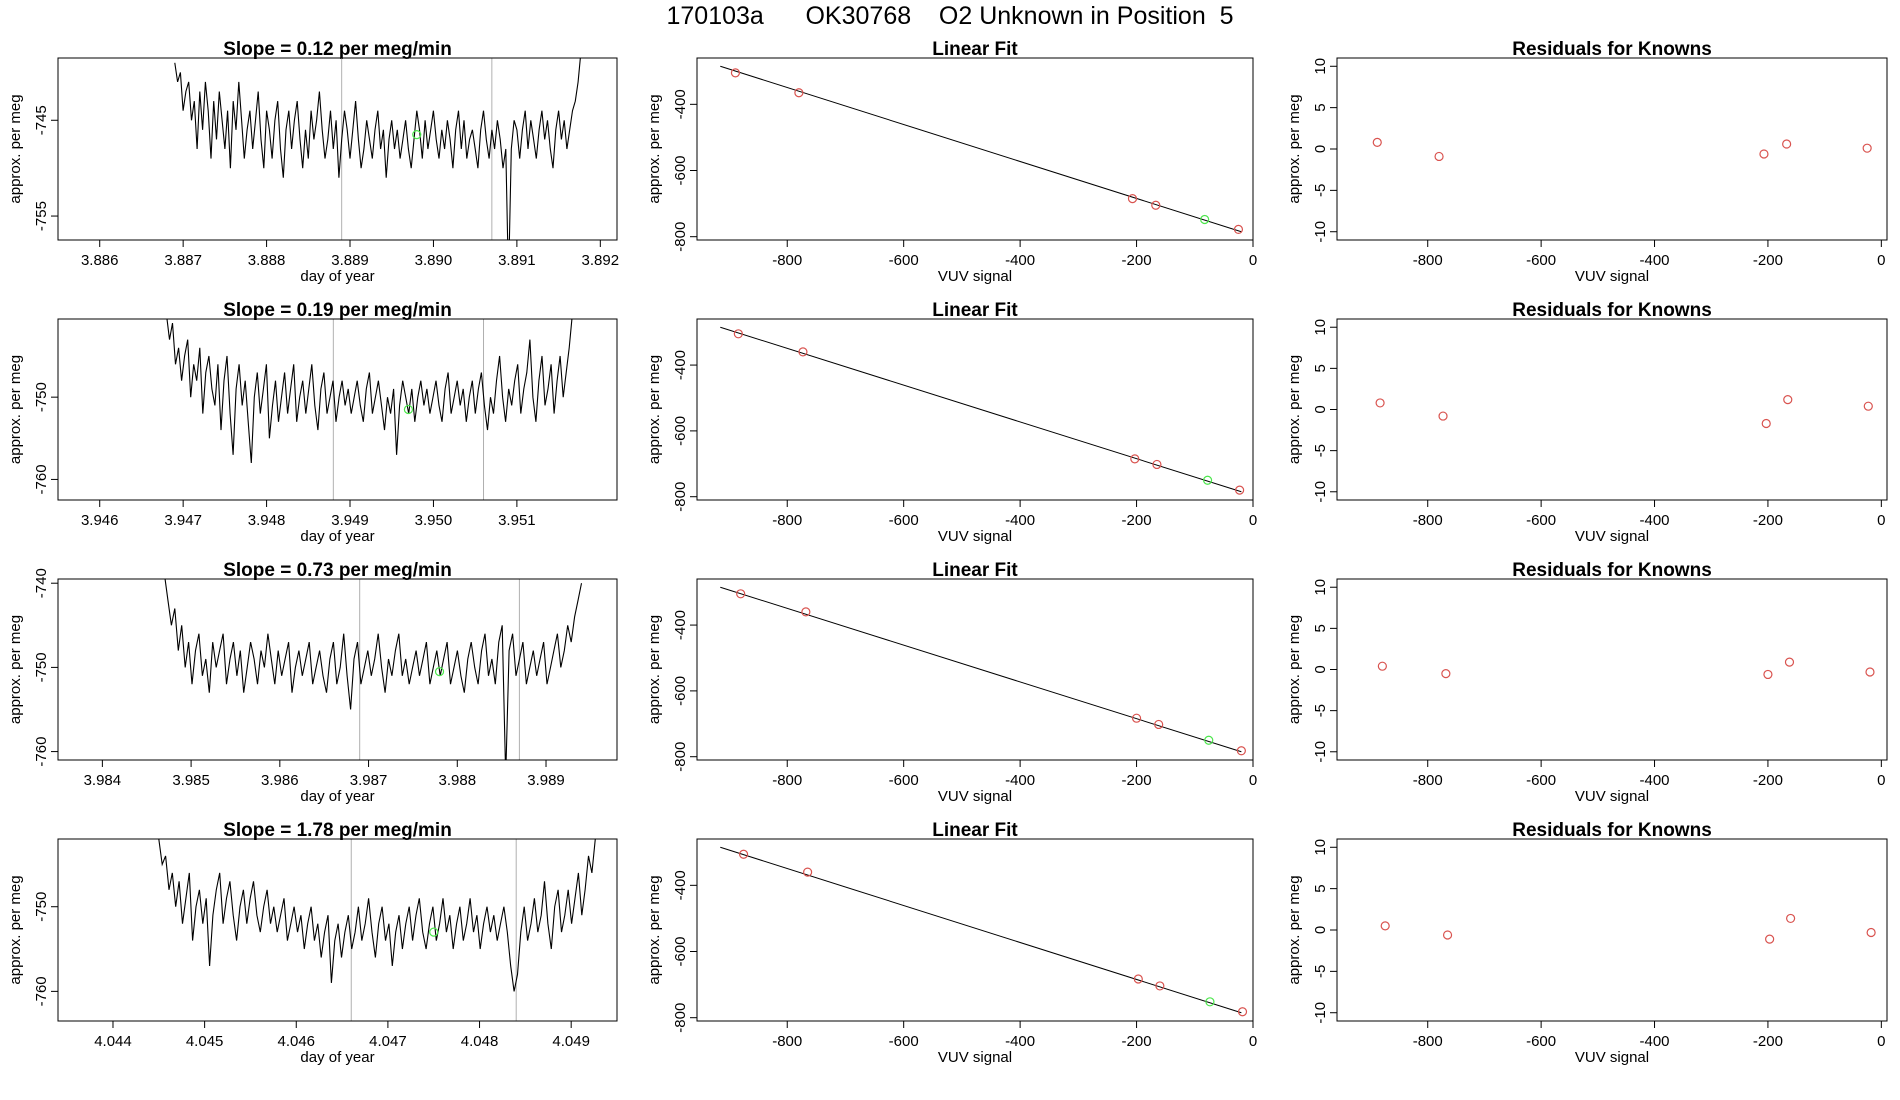  What do you see at coordinates (337, 310) in the screenshot?
I see `panel-title: Slope = 0.19 per meg/min` at bounding box center [337, 310].